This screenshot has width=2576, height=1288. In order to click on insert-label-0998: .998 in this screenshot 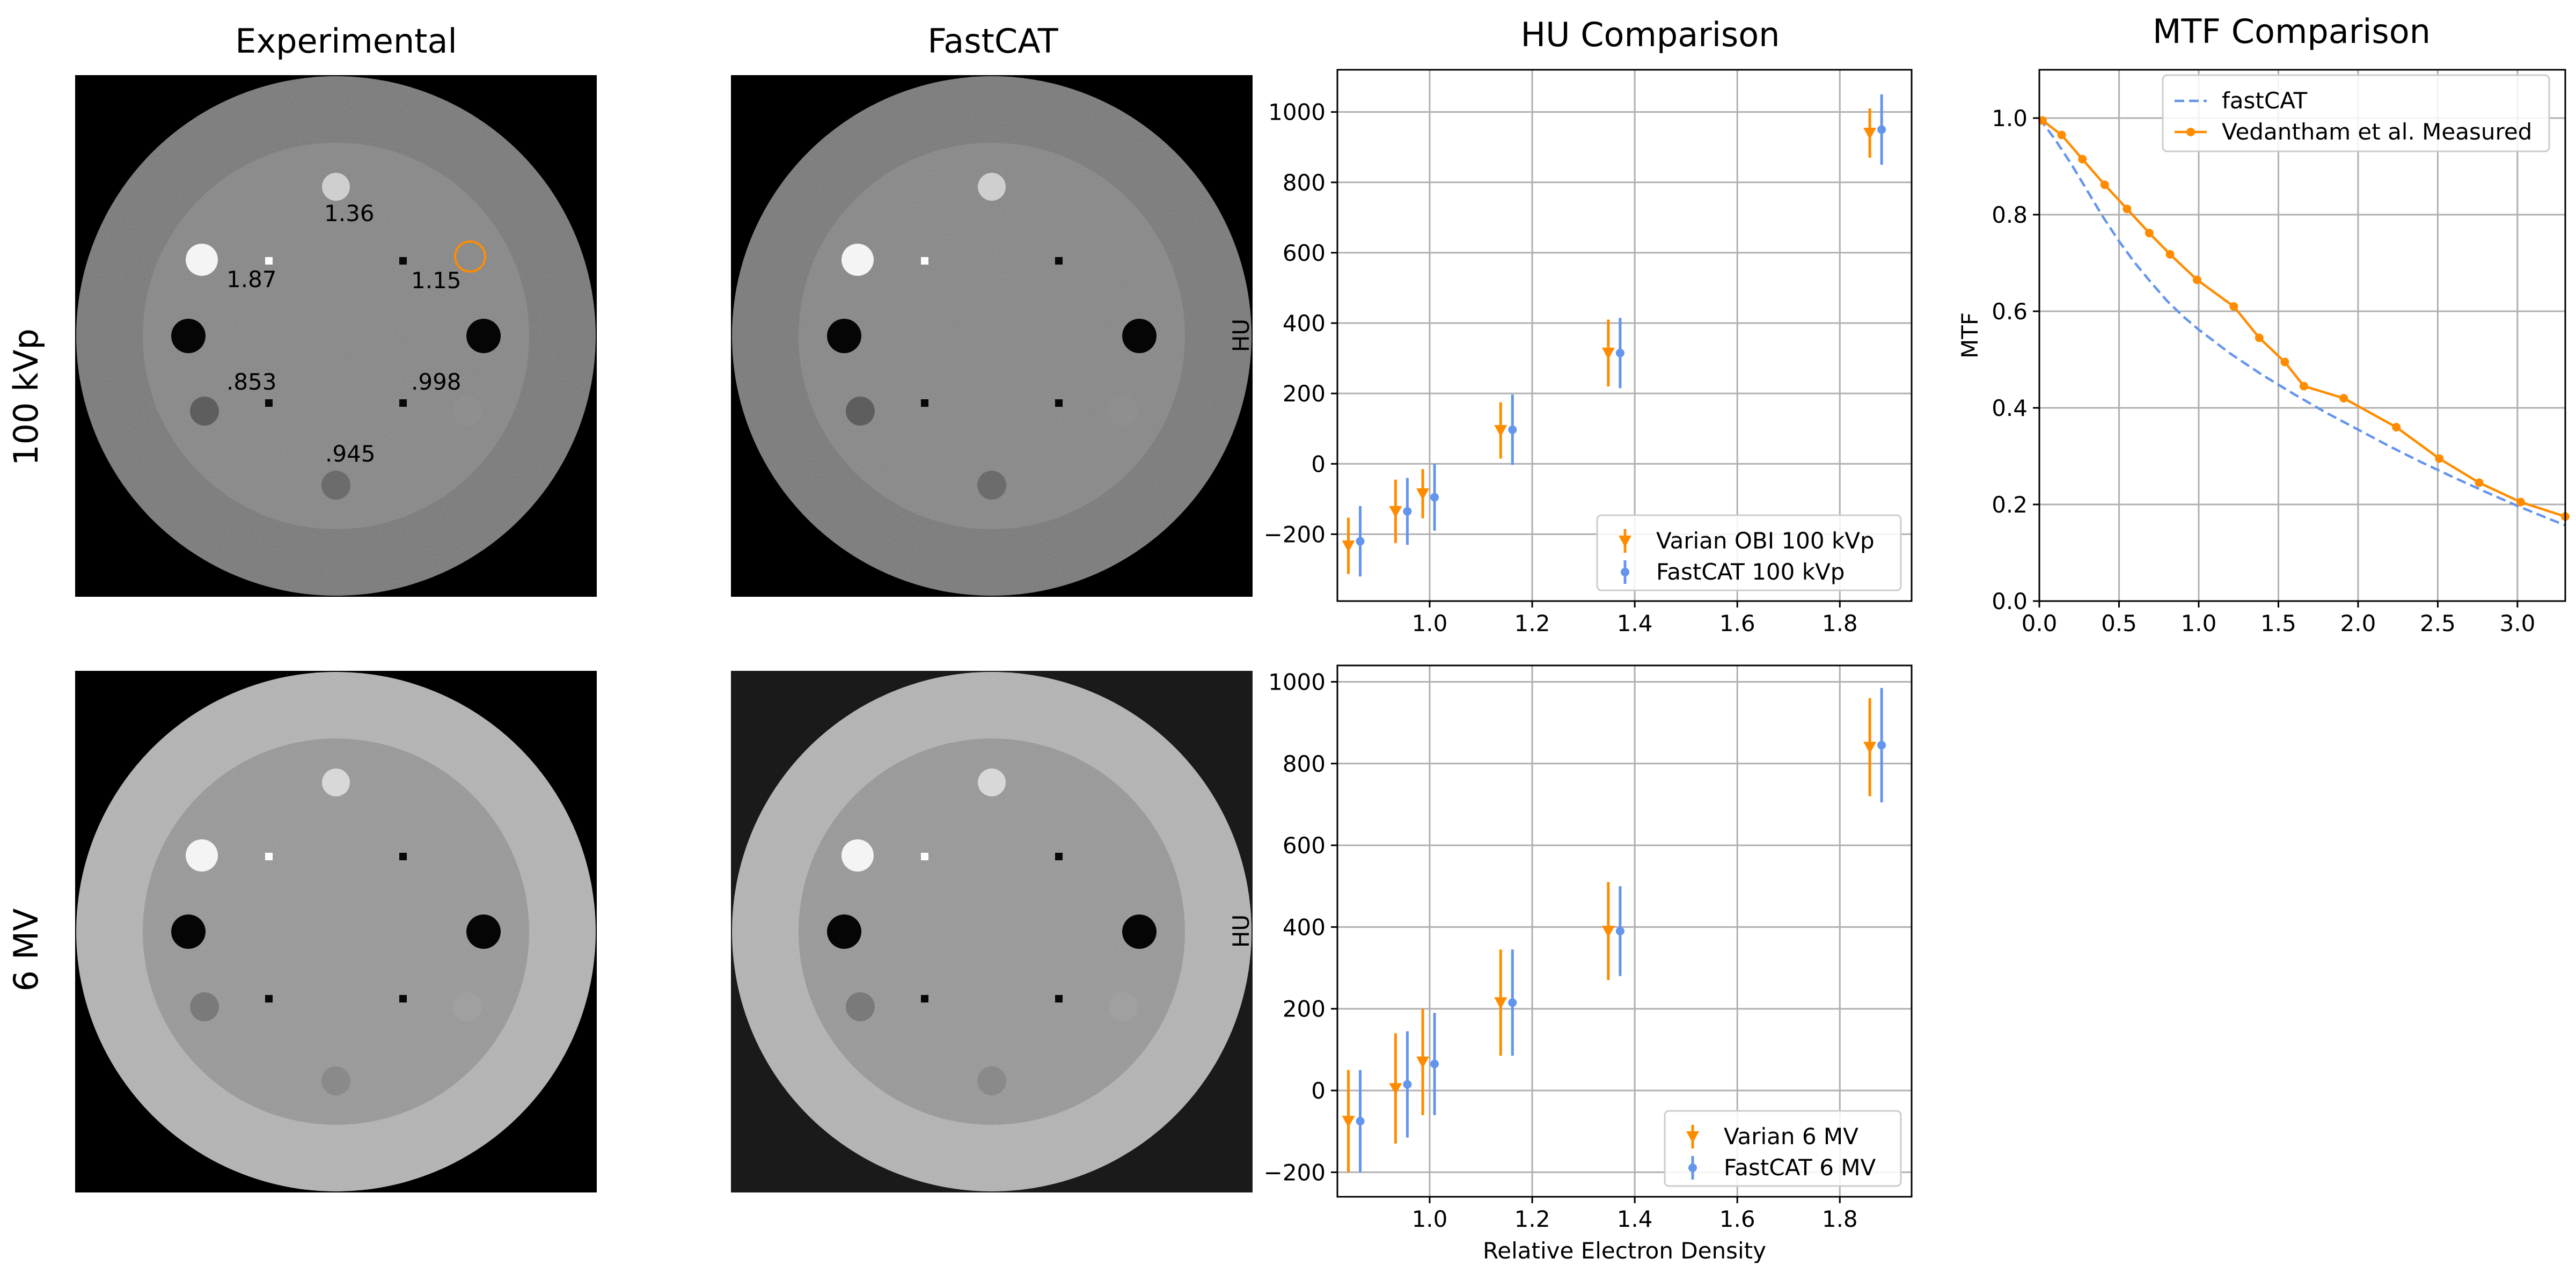, I will do `click(436, 382)`.